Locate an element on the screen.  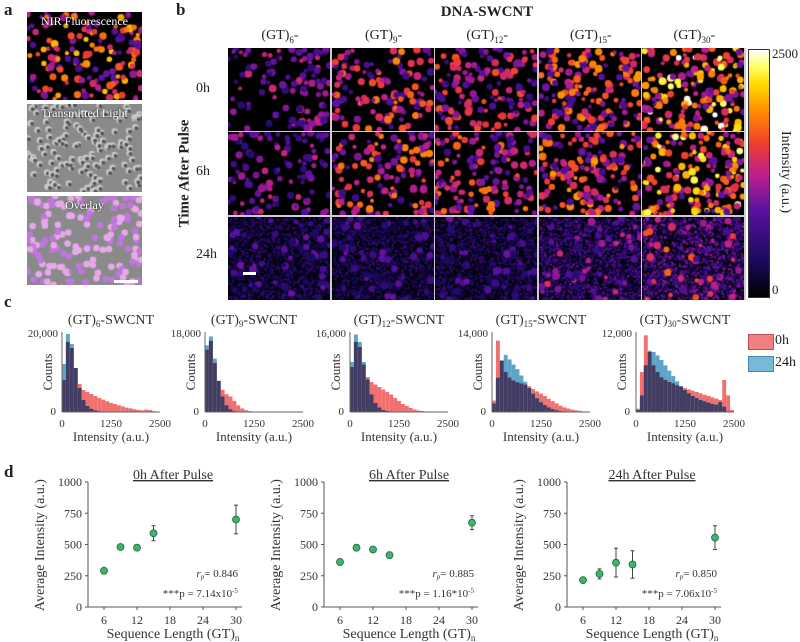
y-tick-label: 1000 is located at coordinates (70, 482).